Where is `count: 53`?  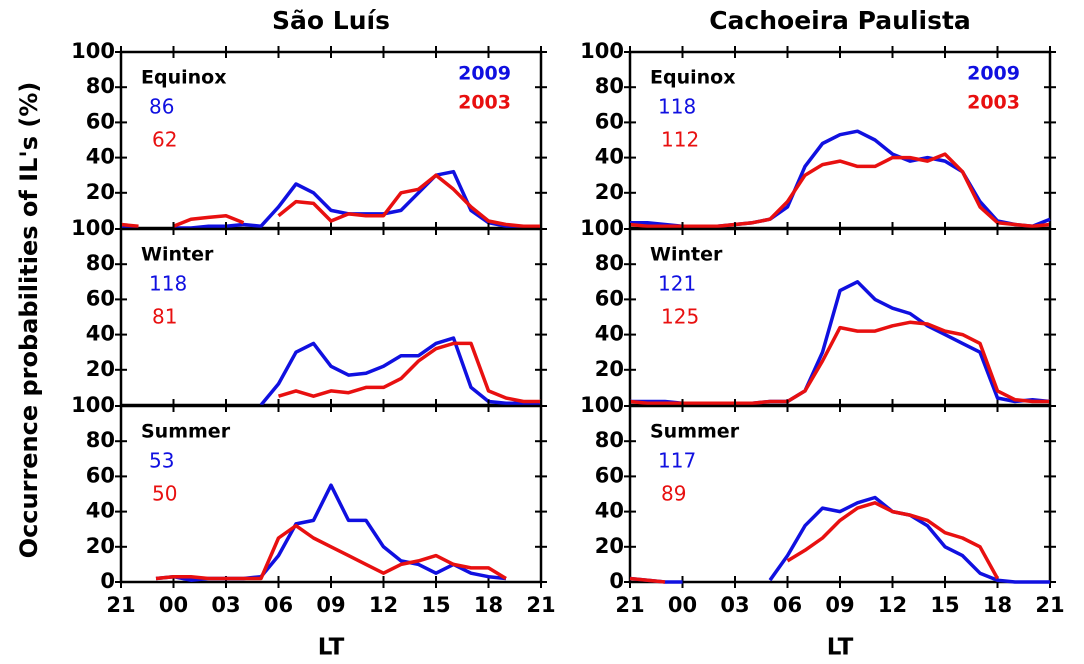
count: 53 is located at coordinates (161, 461).